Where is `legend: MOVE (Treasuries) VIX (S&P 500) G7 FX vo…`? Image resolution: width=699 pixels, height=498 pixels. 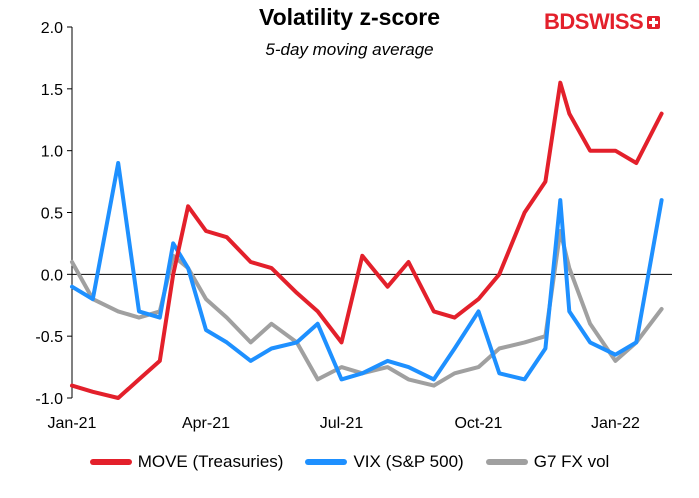
legend: MOVE (Treasuries) VIX (S&P 500) G7 FX vo… is located at coordinates (349, 462).